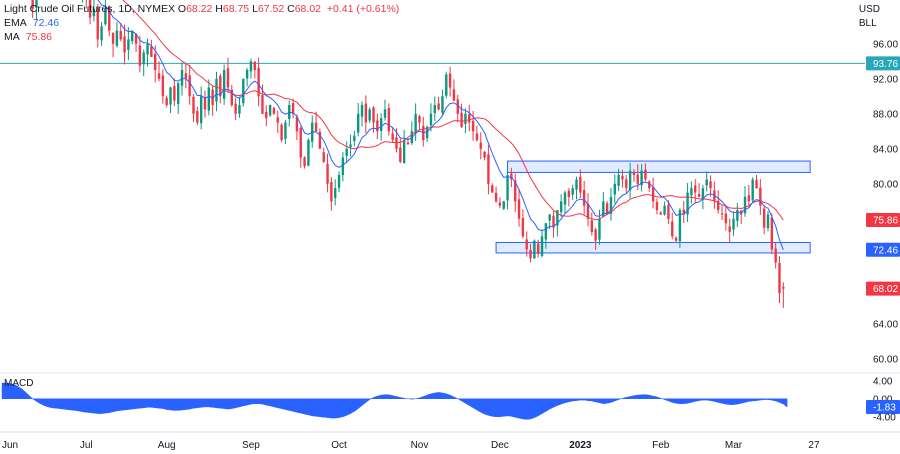  I want to click on low-value: 67.52, so click(271, 9).